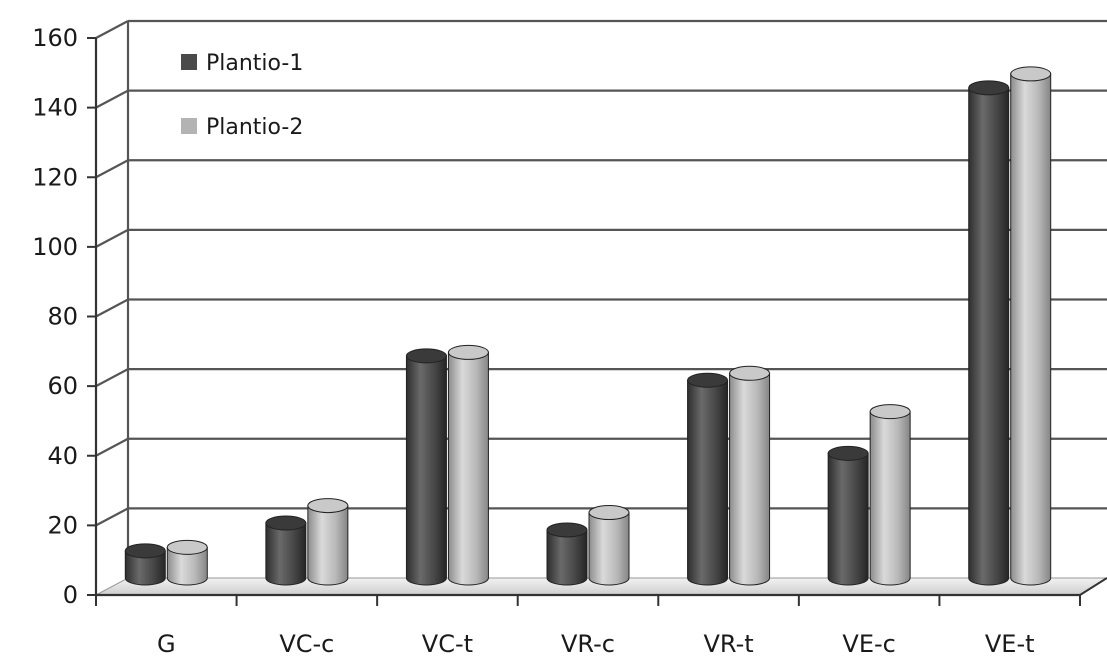  Describe the element at coordinates (254, 63) in the screenshot. I see `legend-label: Plantio-1` at that location.